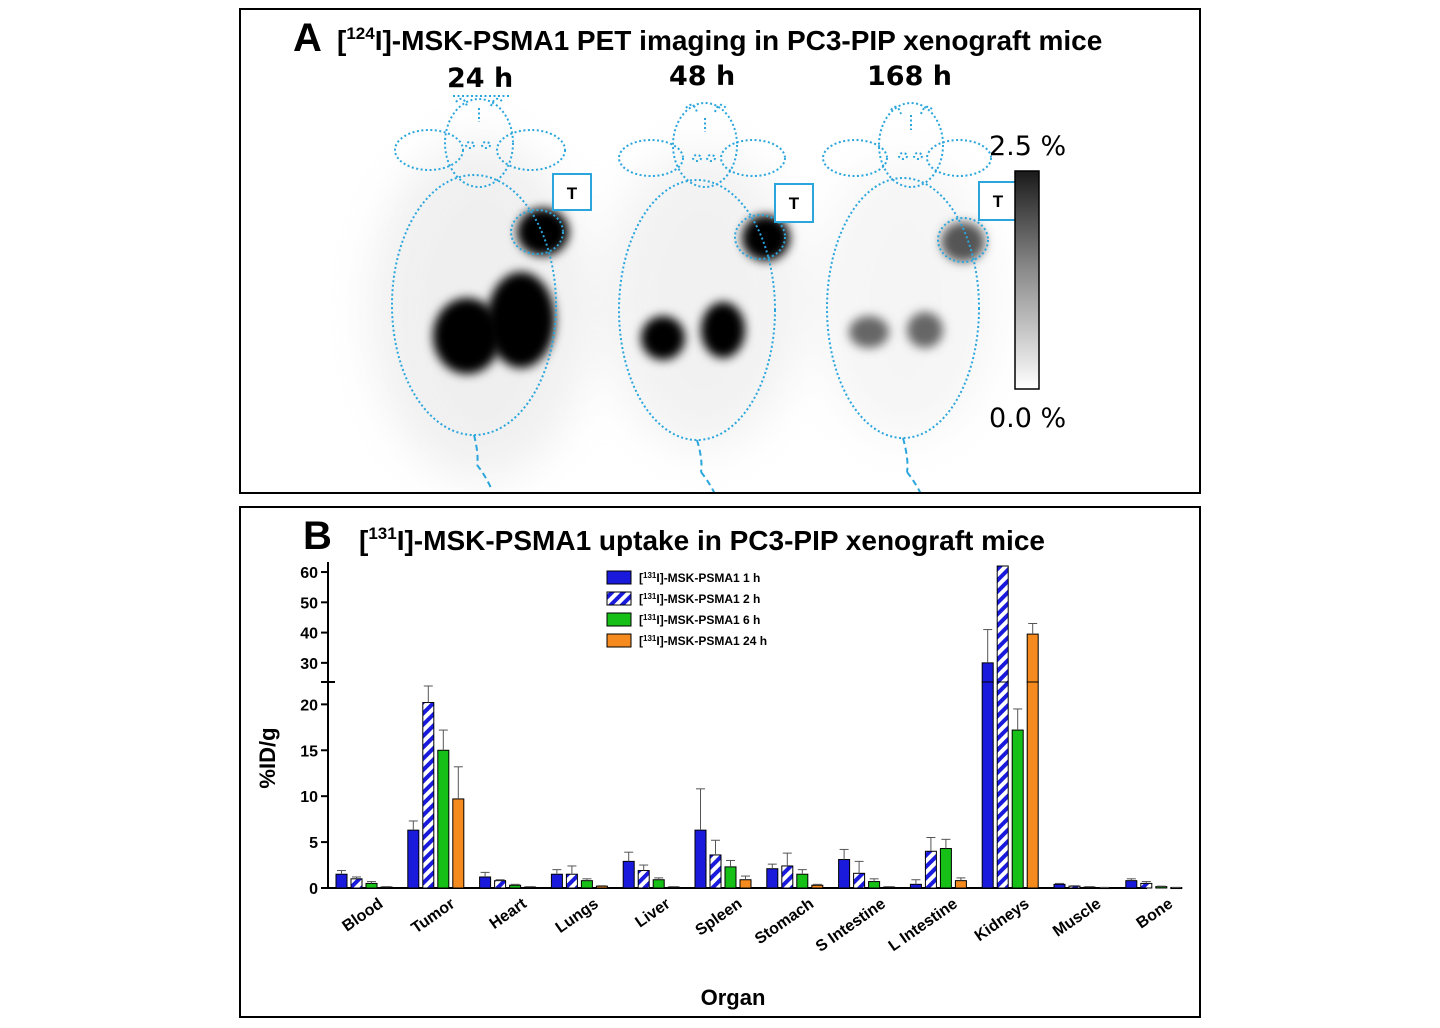 Image resolution: width=1440 pixels, height=1028 pixels. What do you see at coordinates (699, 620) in the screenshot?
I see `legend-label: [131I]-MSK-PSMA1 6 h` at bounding box center [699, 620].